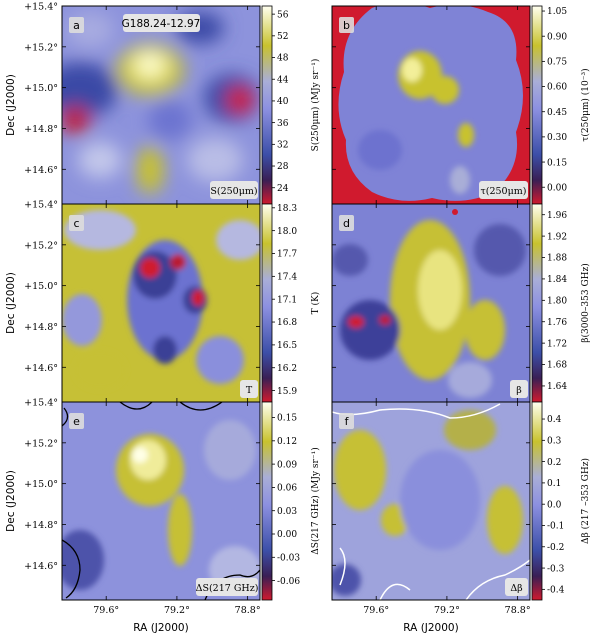  What do you see at coordinates (557, 37) in the screenshot?
I see `colorbar-tick-label: 0.90` at bounding box center [557, 37].